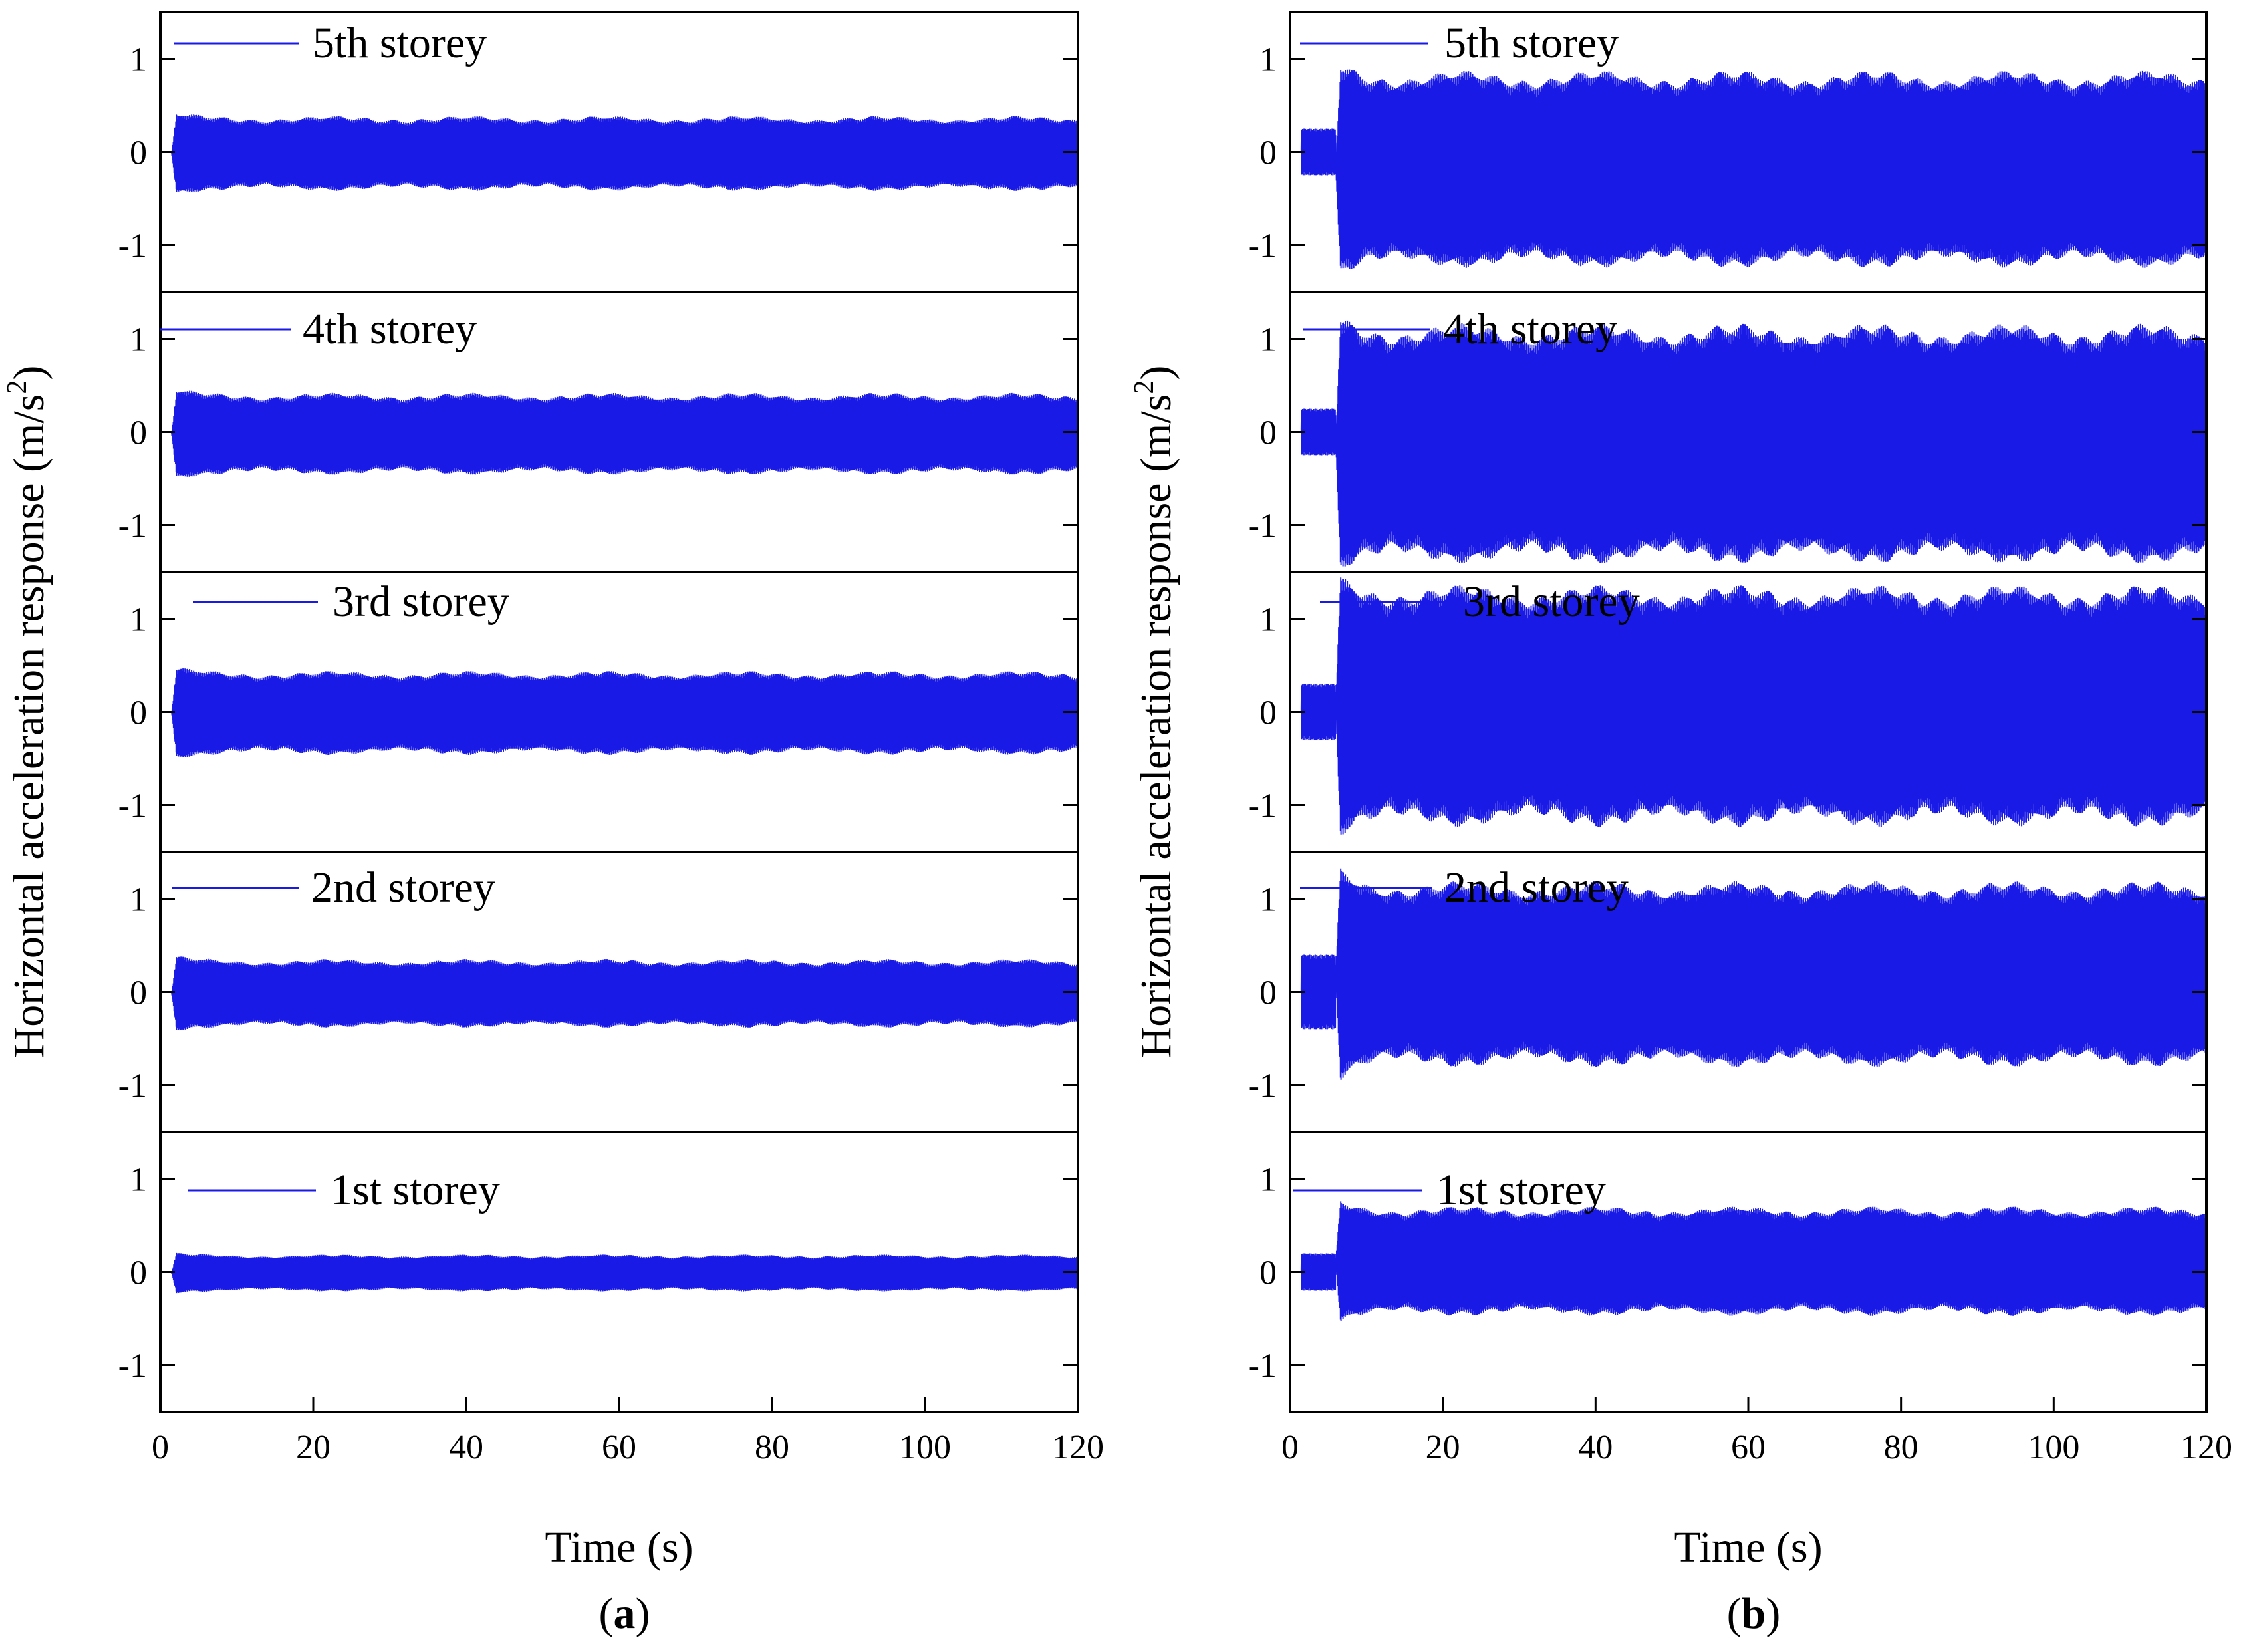 The image size is (2247, 1652). I want to click on panel-label-letter: a, so click(625, 1613).